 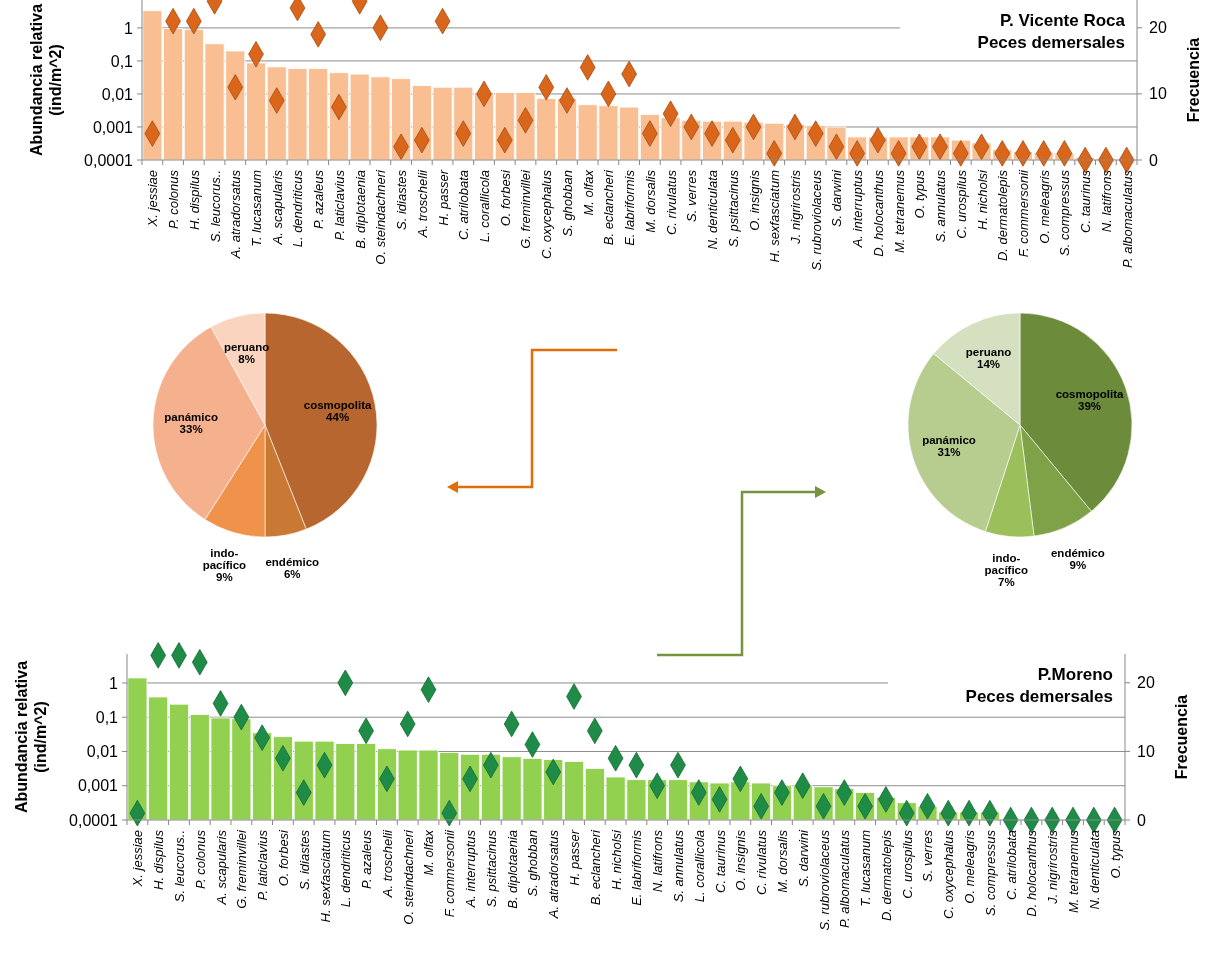 What do you see at coordinates (949, 439) in the screenshot?
I see `slice-label: panámico` at bounding box center [949, 439].